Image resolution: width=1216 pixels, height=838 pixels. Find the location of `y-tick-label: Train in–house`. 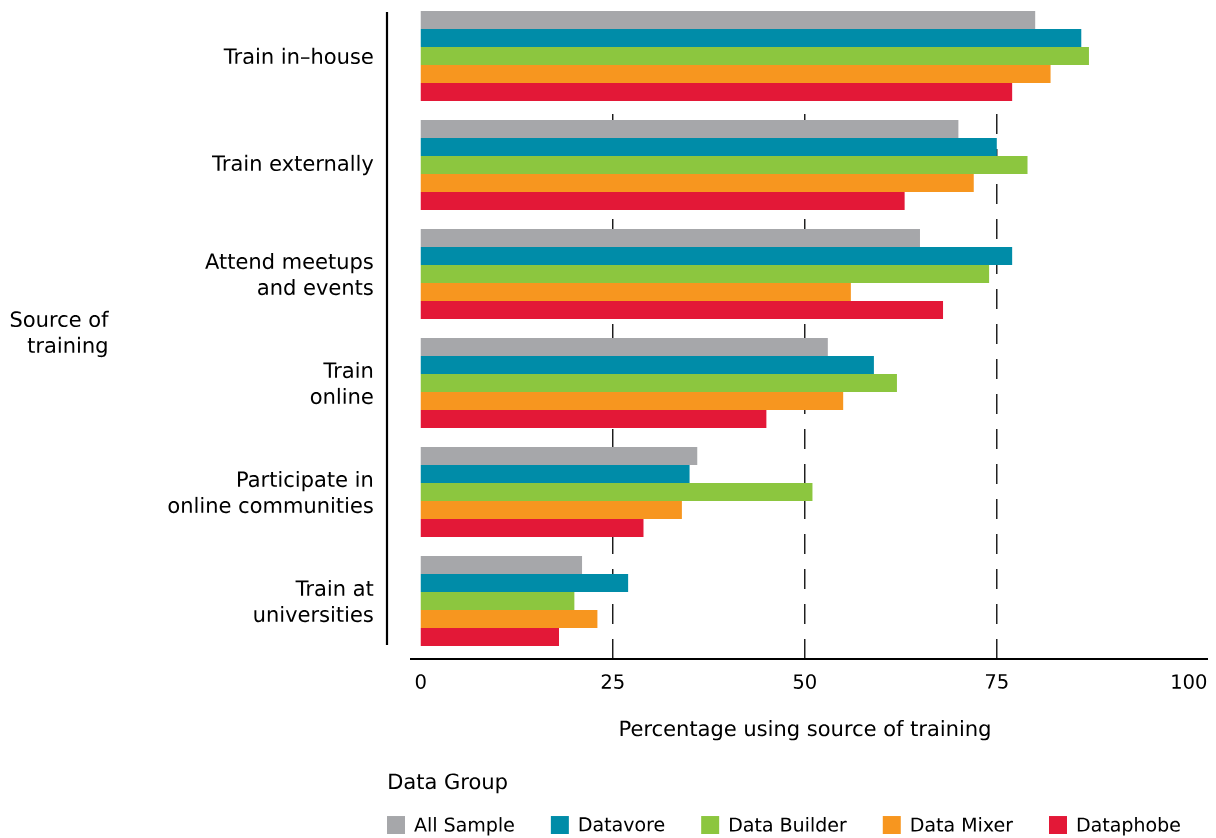

y-tick-label: Train in–house is located at coordinates (298, 56).